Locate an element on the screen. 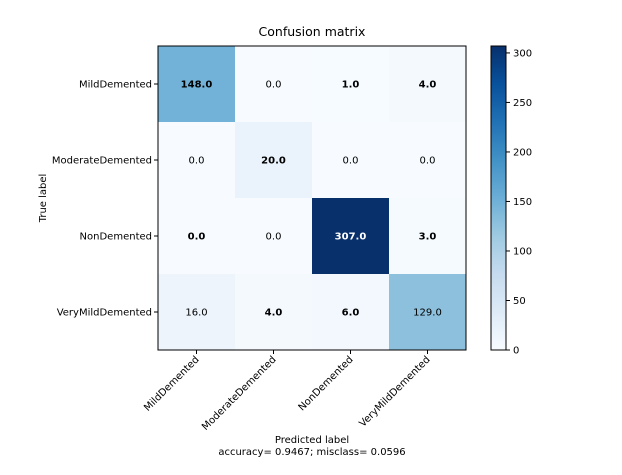  colorbar-tick-label: 150 is located at coordinates (522, 202).